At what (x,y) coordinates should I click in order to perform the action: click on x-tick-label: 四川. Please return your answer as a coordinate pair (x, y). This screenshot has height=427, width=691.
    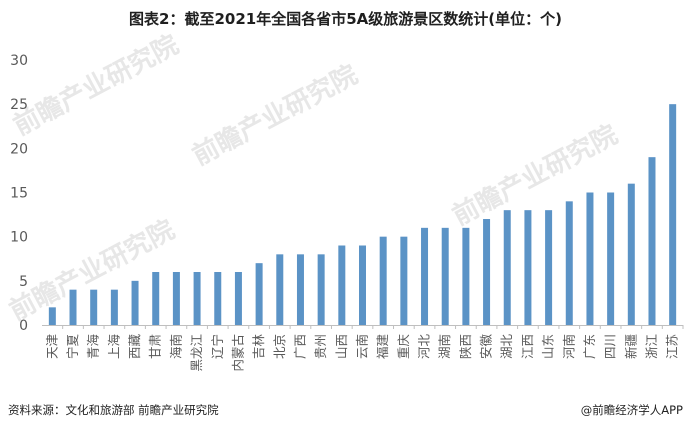
    Looking at the image, I should click on (610, 346).